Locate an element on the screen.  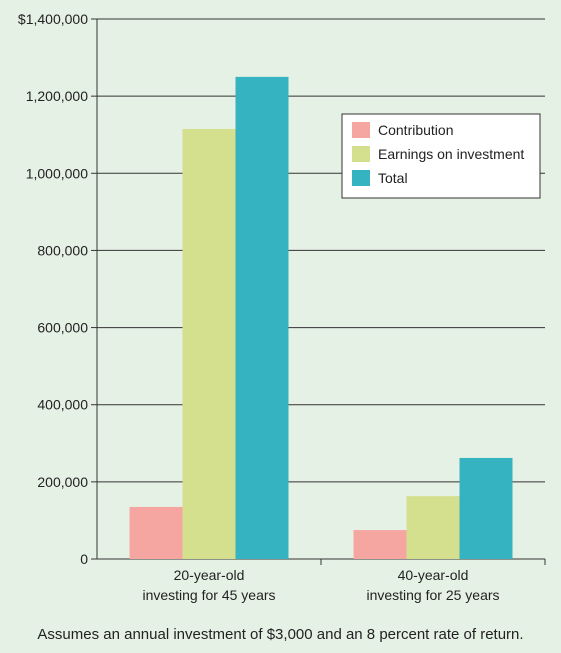
y-tick-label: 800,000 is located at coordinates (62, 250).